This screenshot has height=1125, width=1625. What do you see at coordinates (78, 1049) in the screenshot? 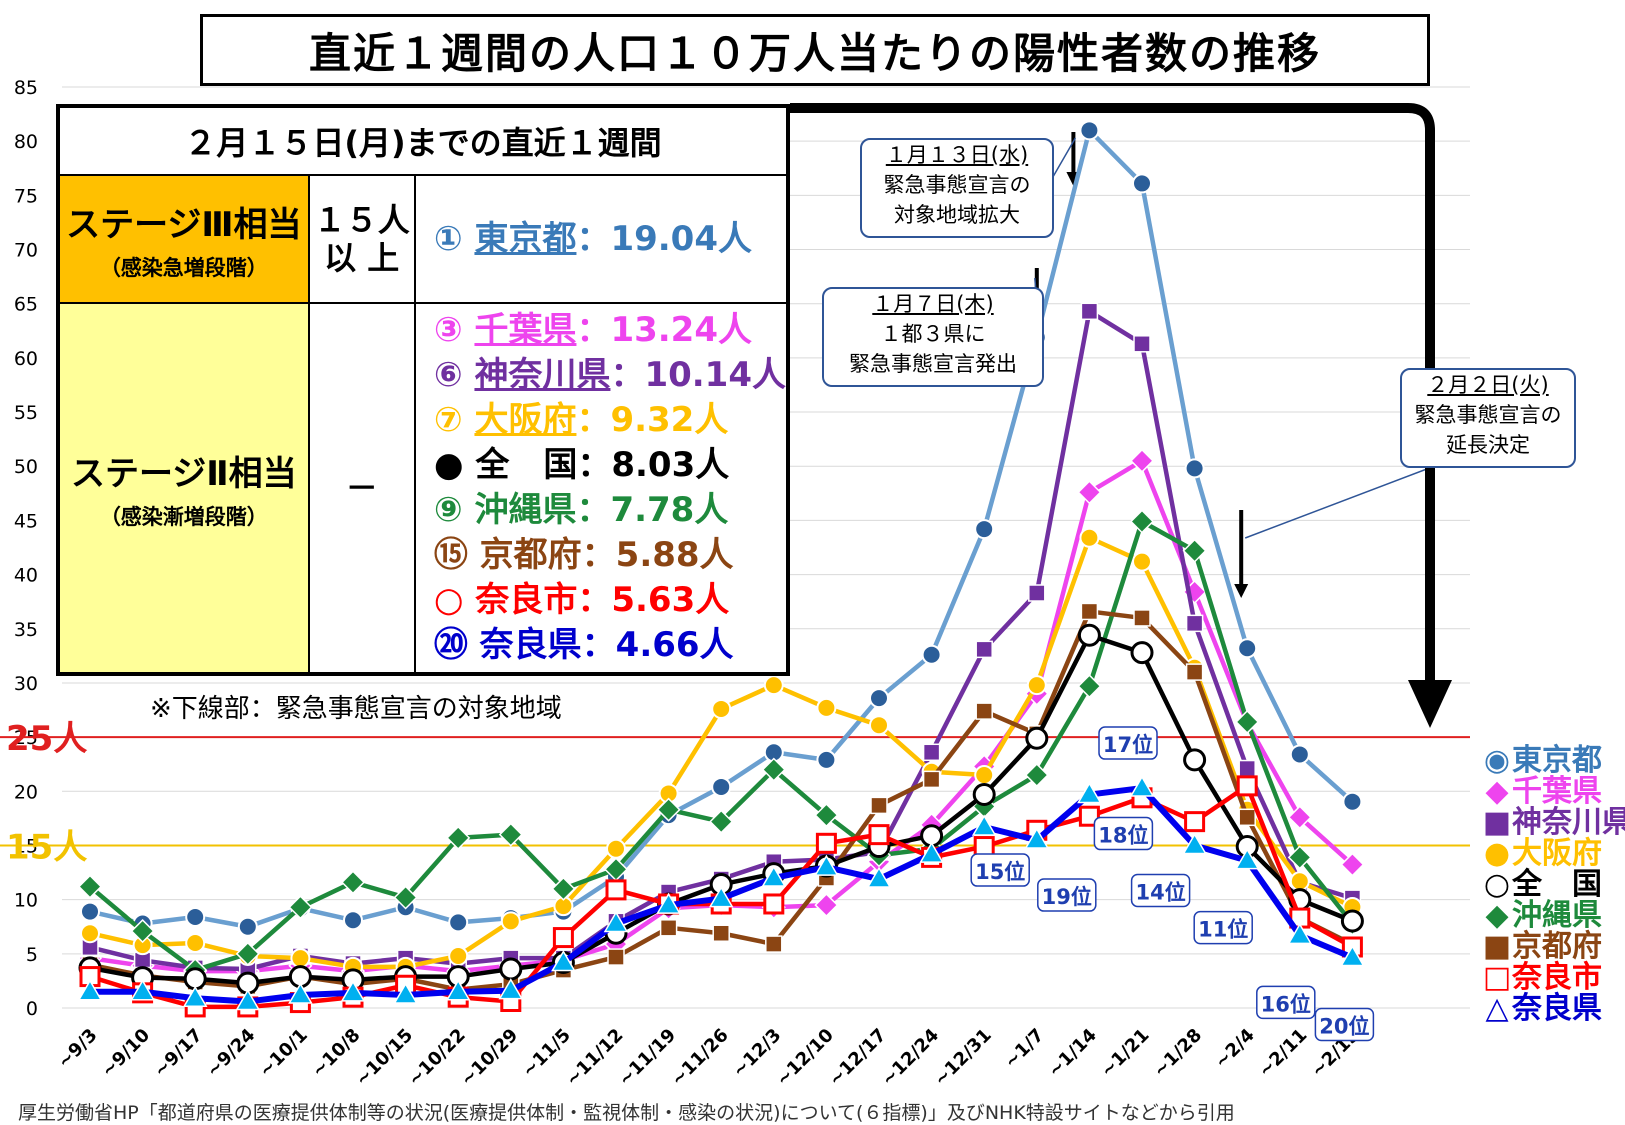
I see `x-tick-label: ~9/3` at bounding box center [78, 1049].